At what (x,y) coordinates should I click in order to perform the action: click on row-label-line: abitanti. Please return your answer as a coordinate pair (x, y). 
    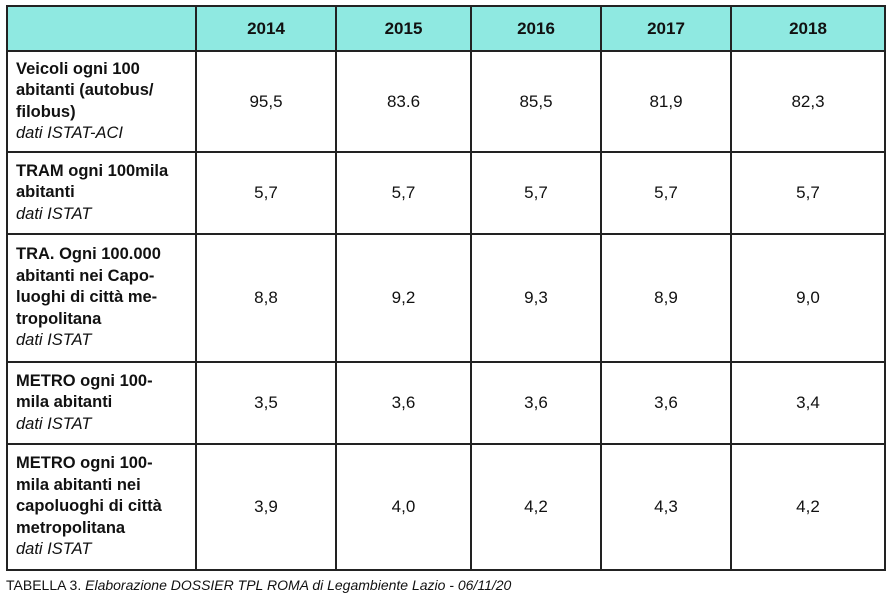
    Looking at the image, I should click on (45, 192).